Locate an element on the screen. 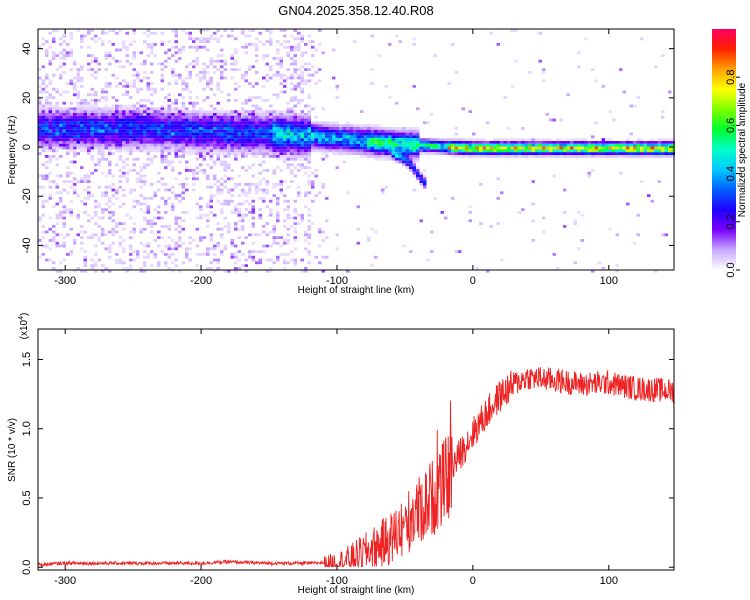 This screenshot has width=750, height=600. spectrogram-x-axis-label: Height of straight line (km) is located at coordinates (356, 290).